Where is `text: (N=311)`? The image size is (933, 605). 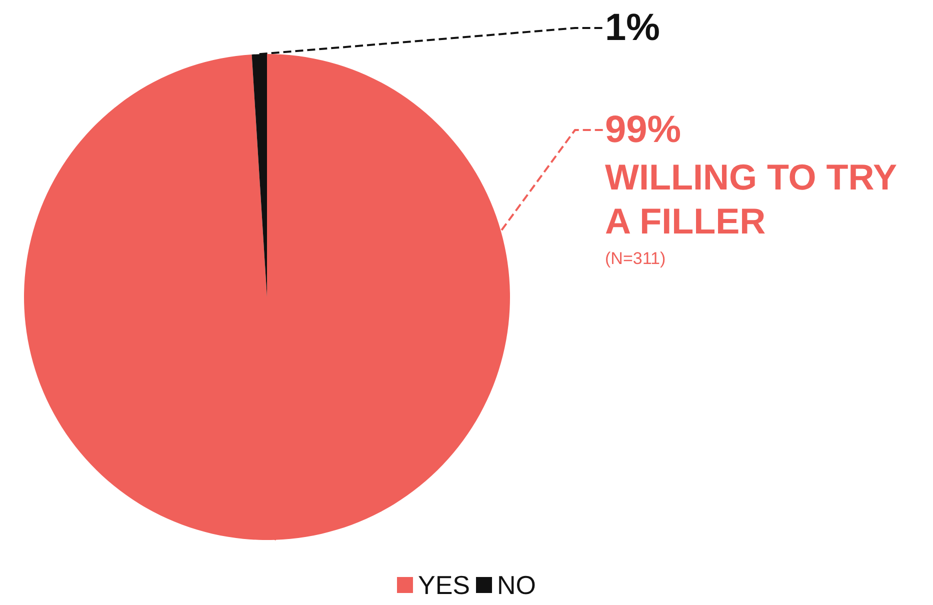 text: (N=311) is located at coordinates (635, 258).